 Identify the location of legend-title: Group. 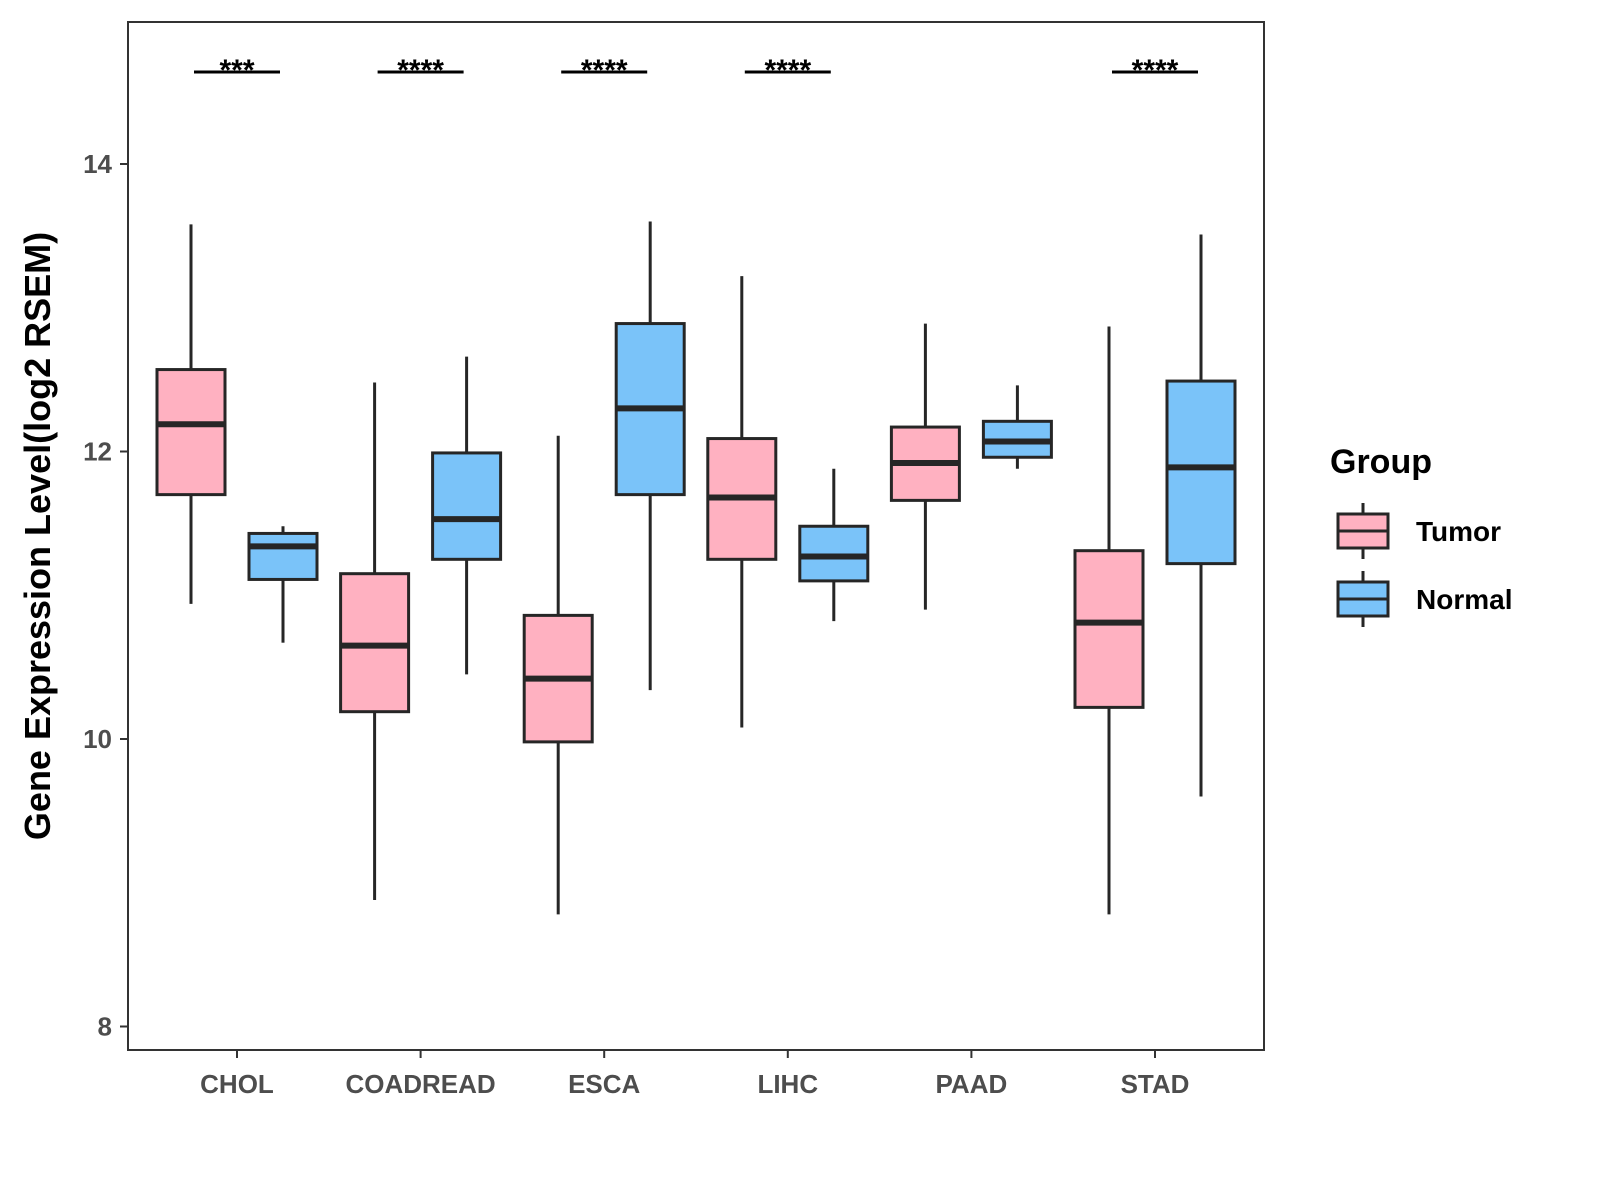
(1381, 462).